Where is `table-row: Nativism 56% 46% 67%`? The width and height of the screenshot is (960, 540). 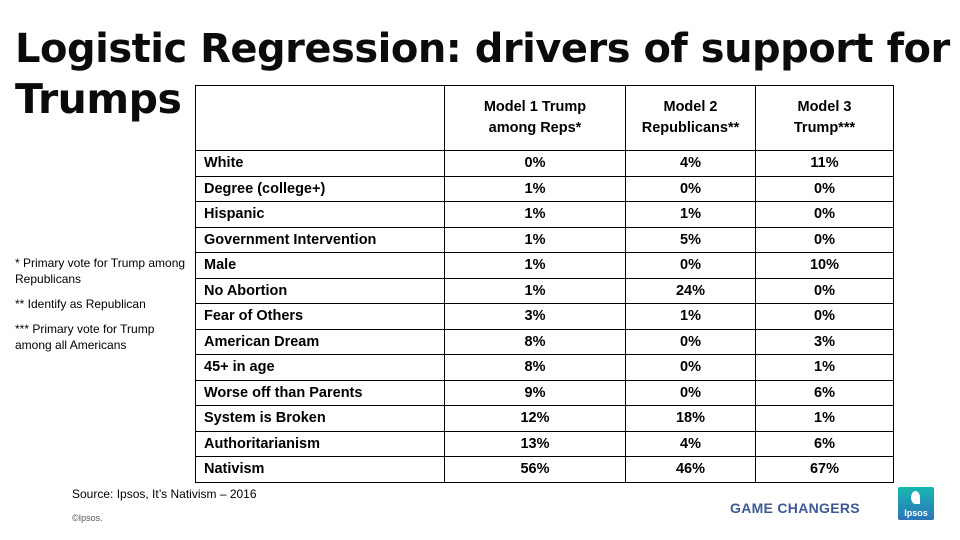
table-row: Nativism 56% 46% 67% is located at coordinates (544, 469).